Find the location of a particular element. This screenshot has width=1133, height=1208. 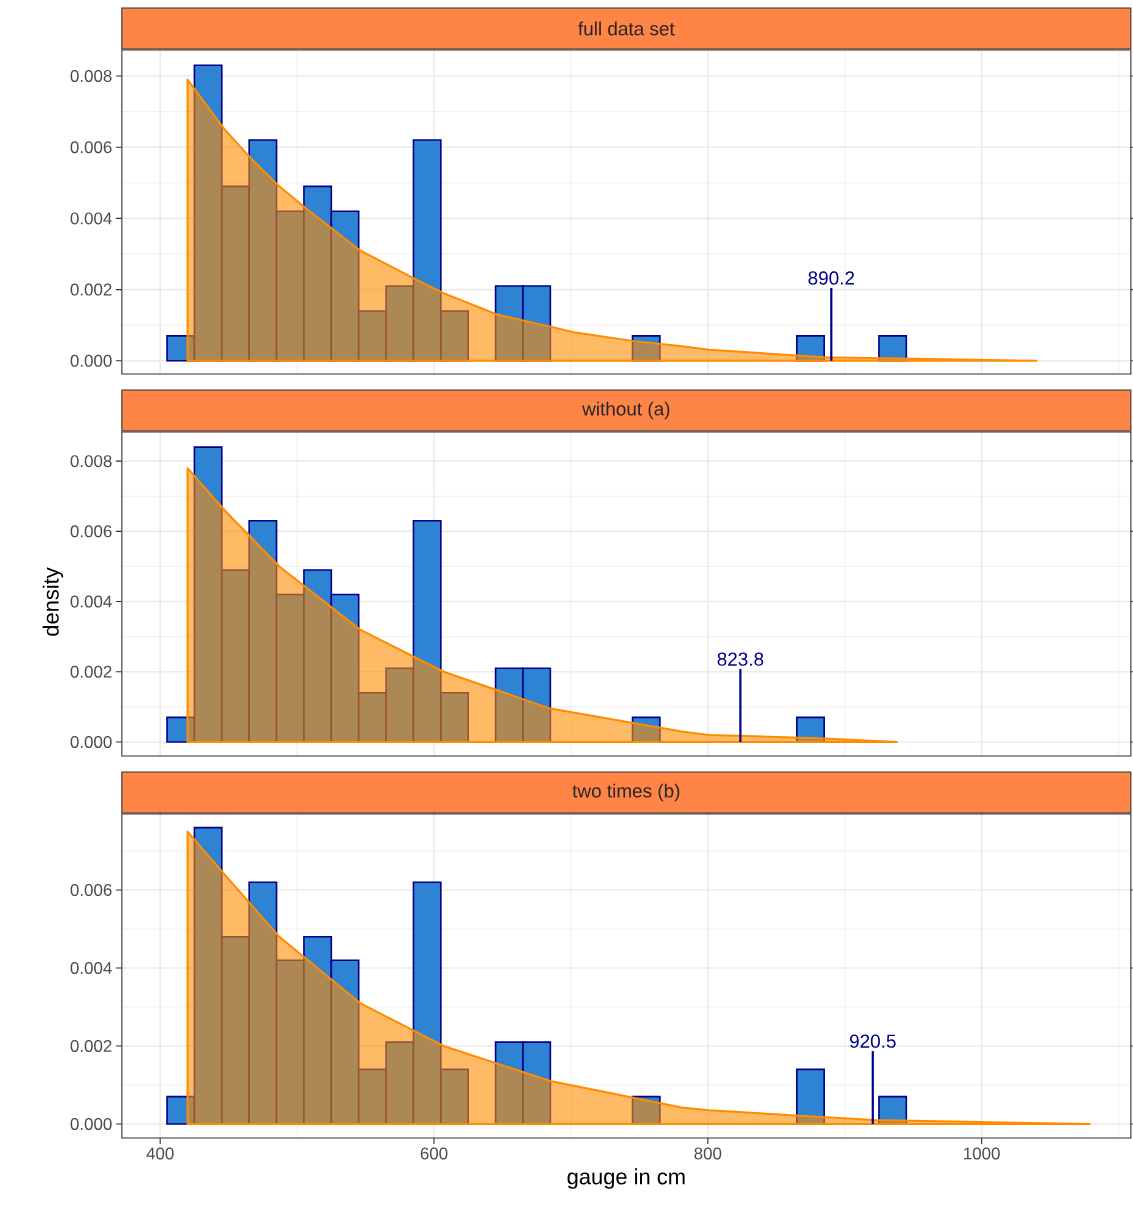

x-tick-label: 600 is located at coordinates (434, 1153).